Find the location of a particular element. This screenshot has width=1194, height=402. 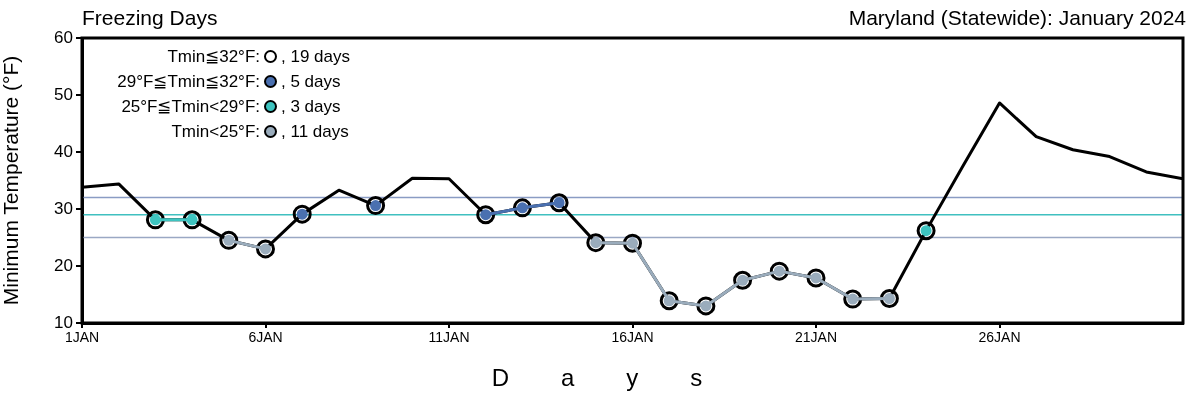

annotation: , 5 days is located at coordinates (311, 81).